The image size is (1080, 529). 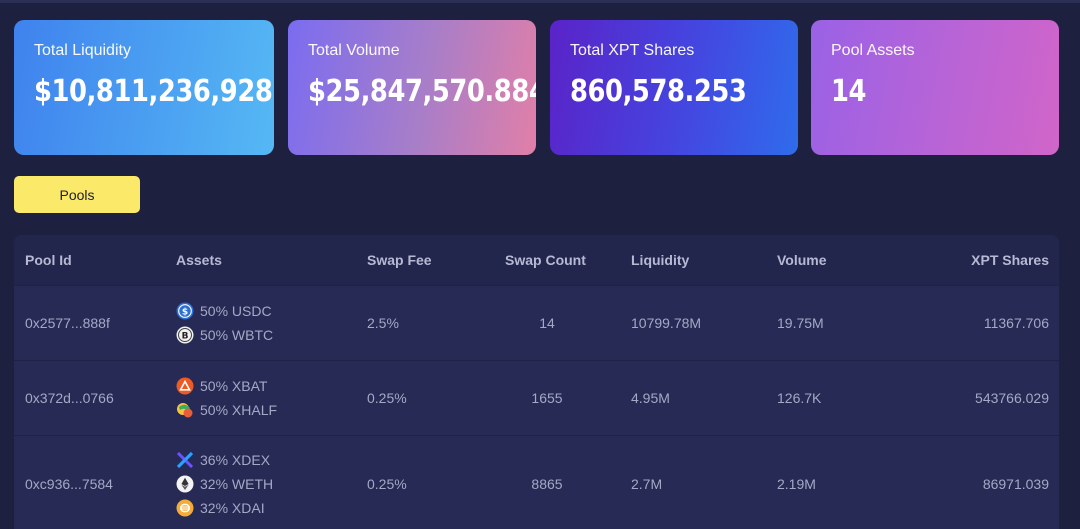 I want to click on swap-fee: 2.5%, so click(x=383, y=323).